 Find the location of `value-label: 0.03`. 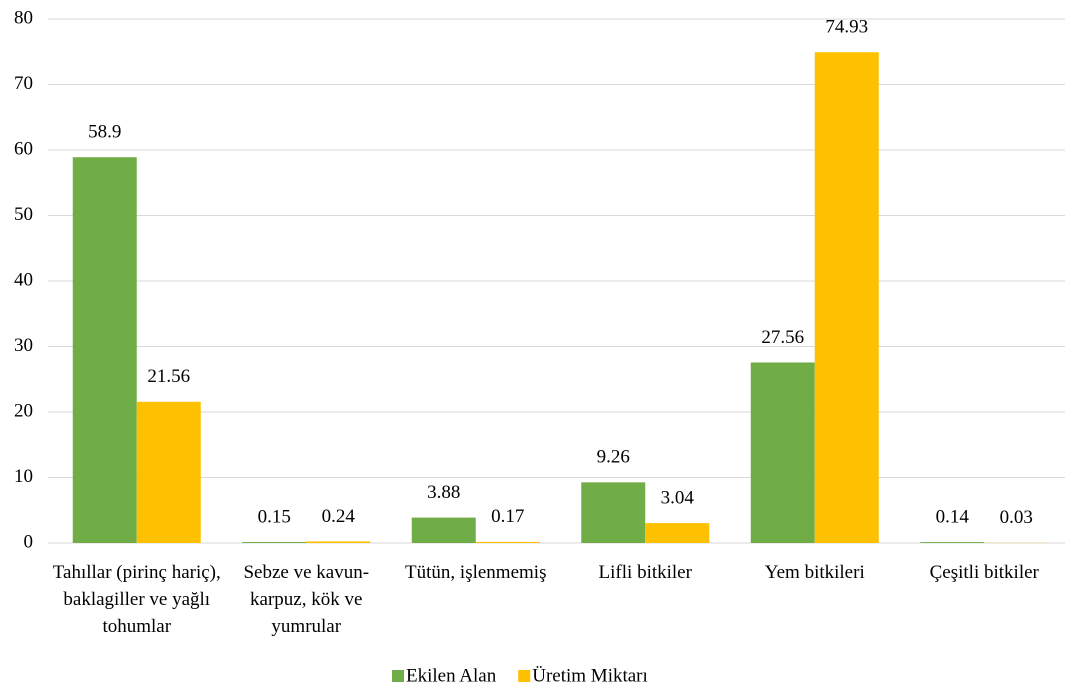

value-label: 0.03 is located at coordinates (1016, 517).